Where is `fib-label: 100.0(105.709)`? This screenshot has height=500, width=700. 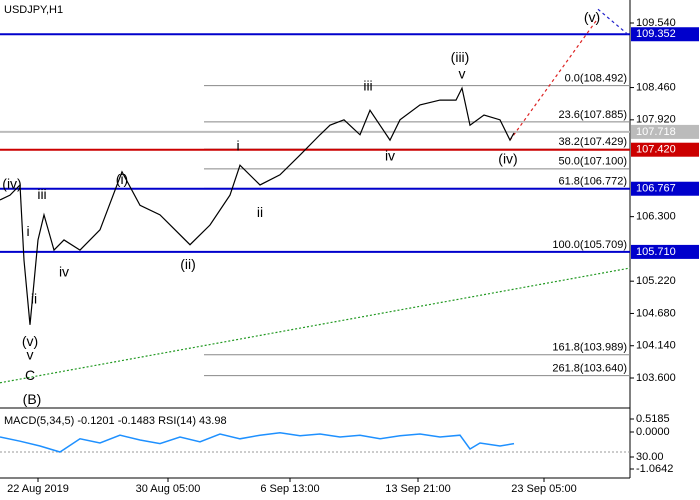 fib-label: 100.0(105.709) is located at coordinates (589, 245).